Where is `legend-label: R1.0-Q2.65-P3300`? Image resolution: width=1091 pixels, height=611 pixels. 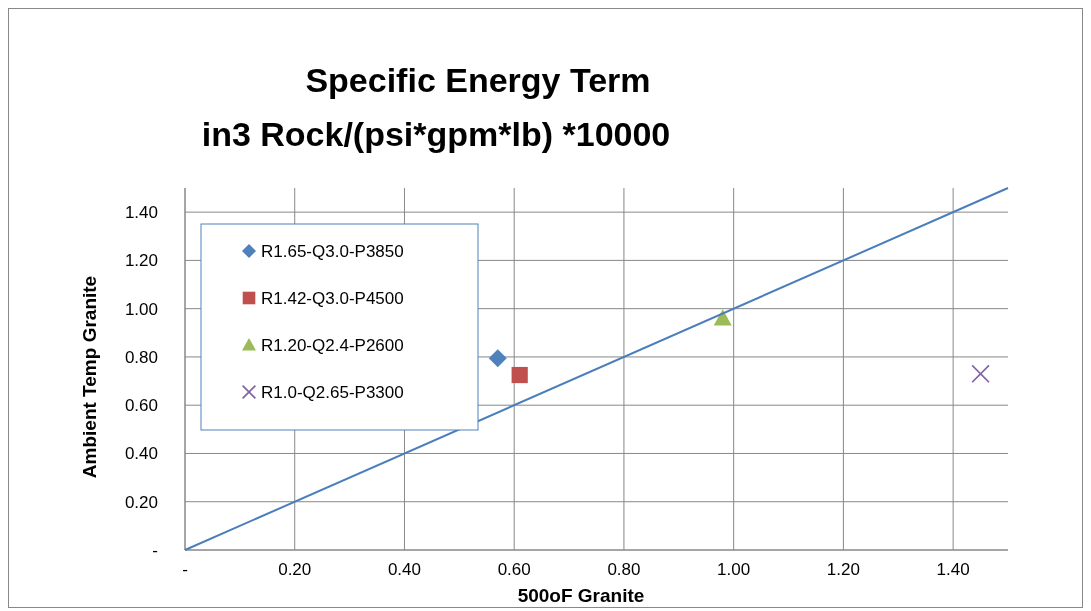 legend-label: R1.0-Q2.65-P3300 is located at coordinates (332, 392).